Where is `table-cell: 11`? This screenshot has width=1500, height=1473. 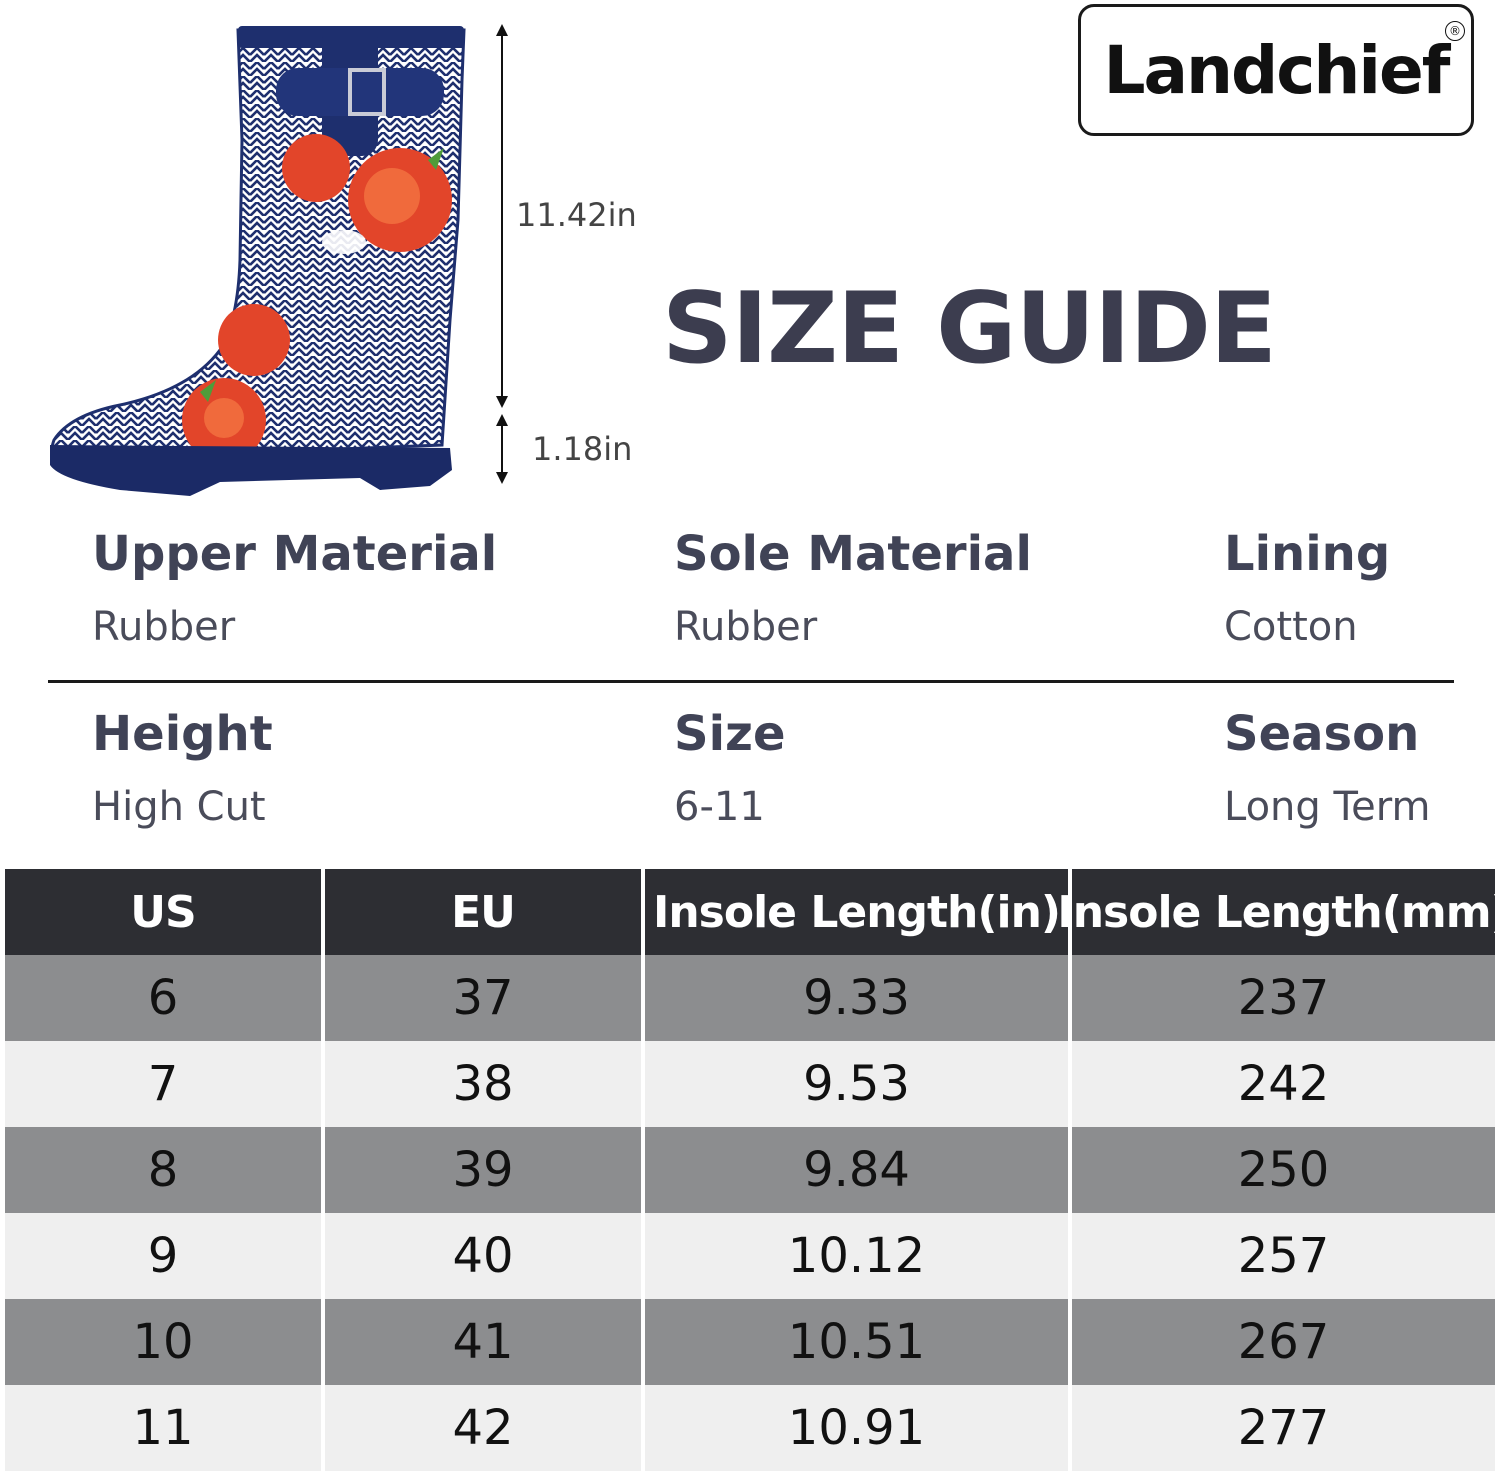
table-cell: 11 is located at coordinates (165, 1428).